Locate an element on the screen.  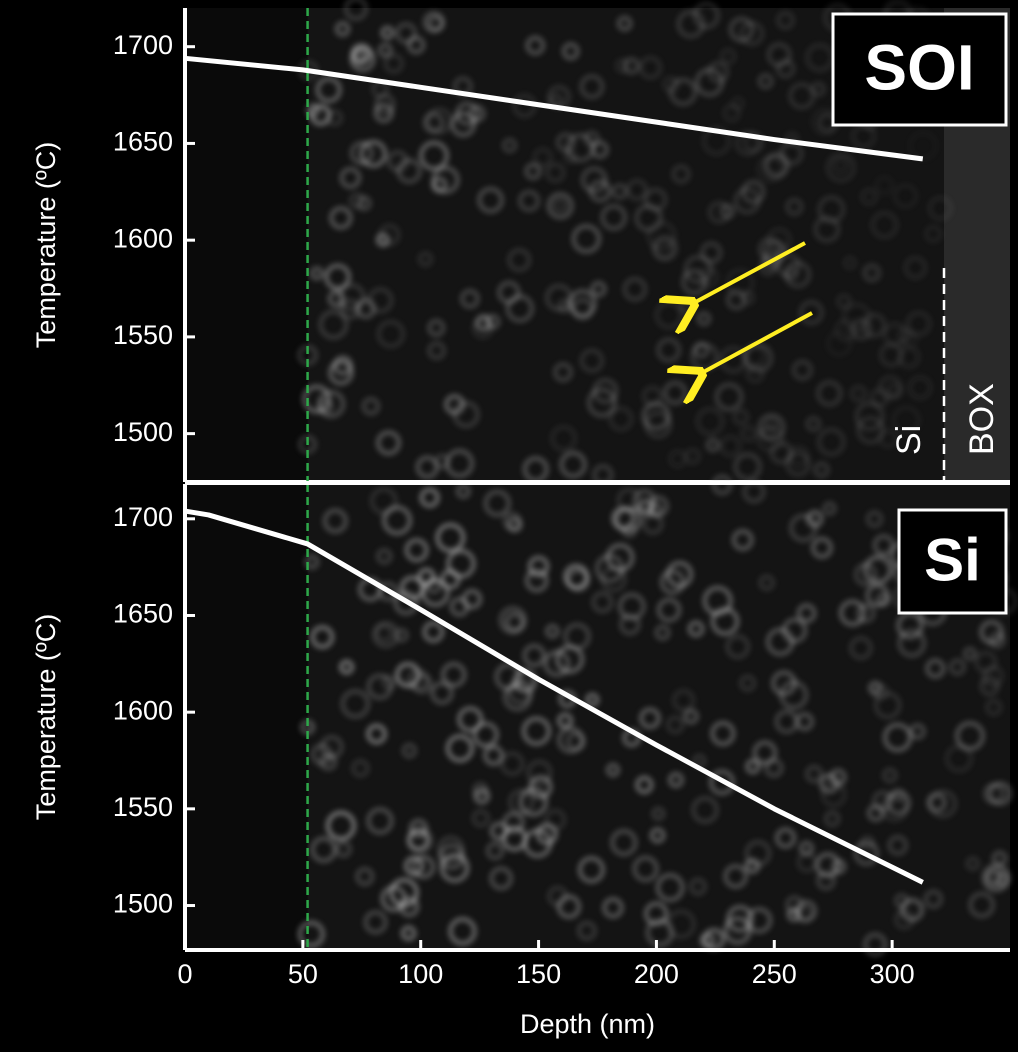
arrow is located at coordinates (755, 343).